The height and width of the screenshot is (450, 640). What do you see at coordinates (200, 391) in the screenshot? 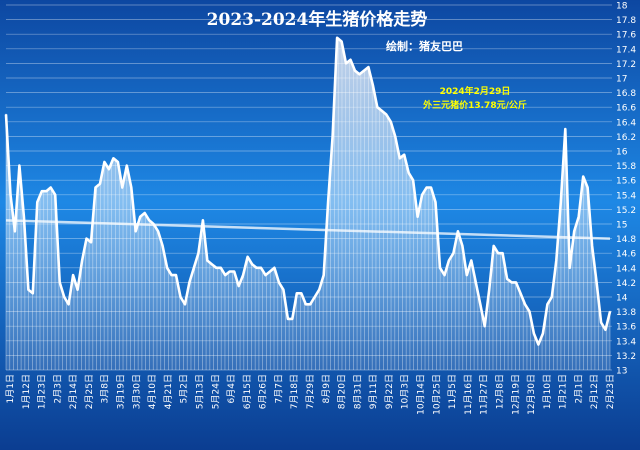
I see `x-tick-label: 5月13日` at bounding box center [200, 391].